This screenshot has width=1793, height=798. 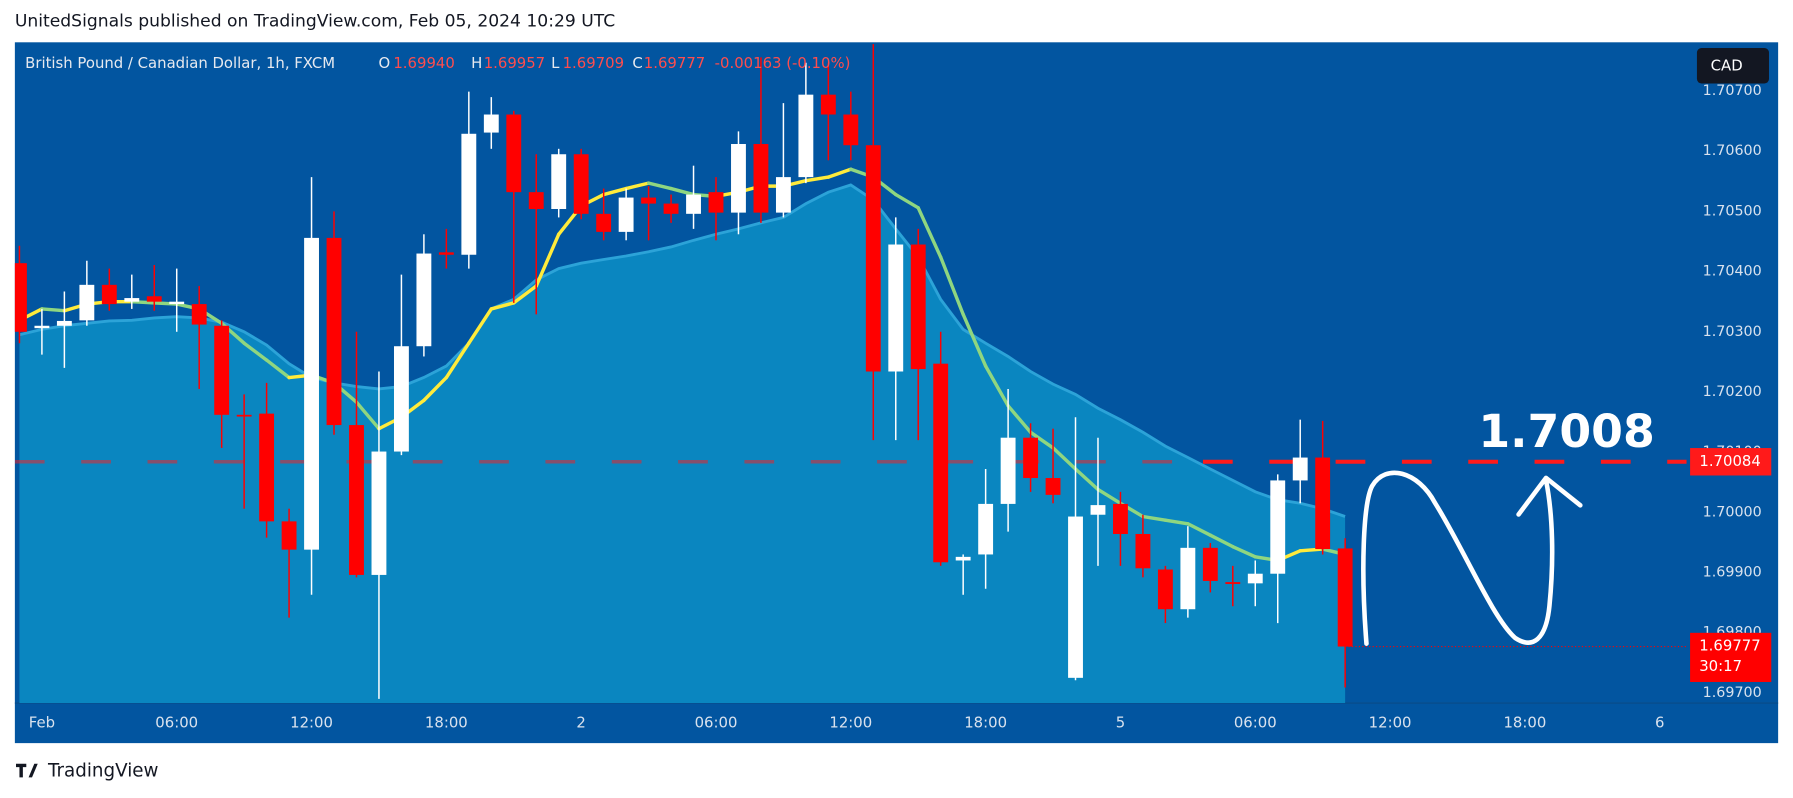 What do you see at coordinates (1566, 431) in the screenshot?
I see `level-annotation: 1.7008` at bounding box center [1566, 431].